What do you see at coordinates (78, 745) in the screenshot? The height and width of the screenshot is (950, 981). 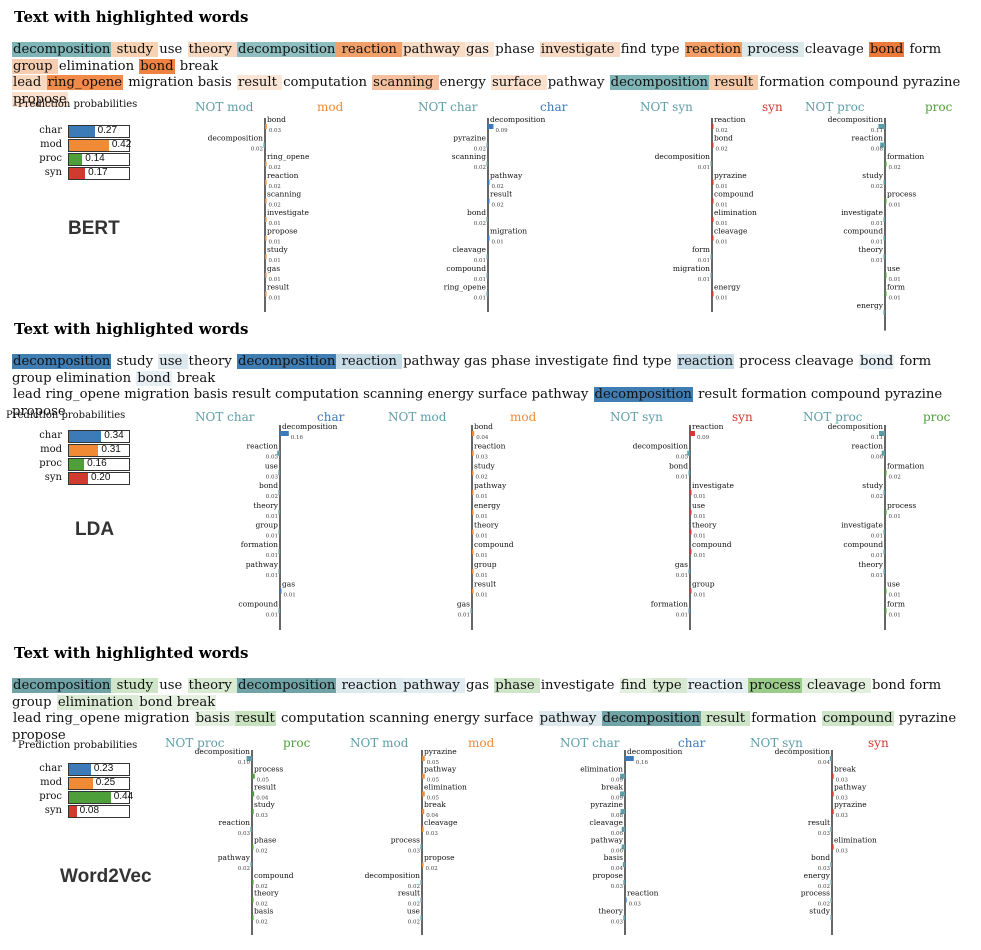 I see `prediction-probabilities-title: Prediction probabilities` at bounding box center [78, 745].